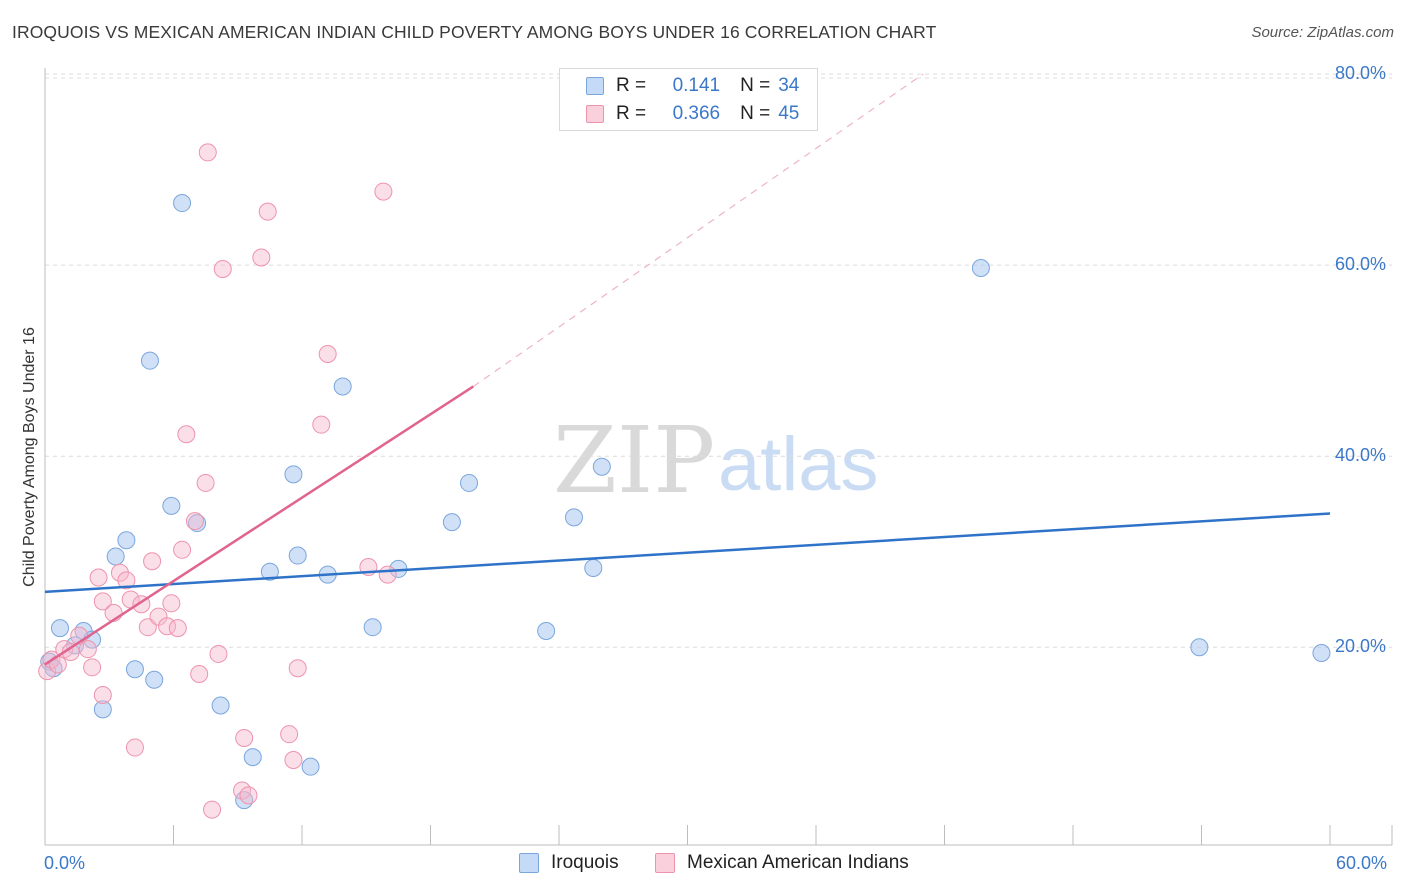 This screenshot has width=1406, height=892. Describe the element at coordinates (65, 863) in the screenshot. I see `x-tick-label: 0.0%` at that location.